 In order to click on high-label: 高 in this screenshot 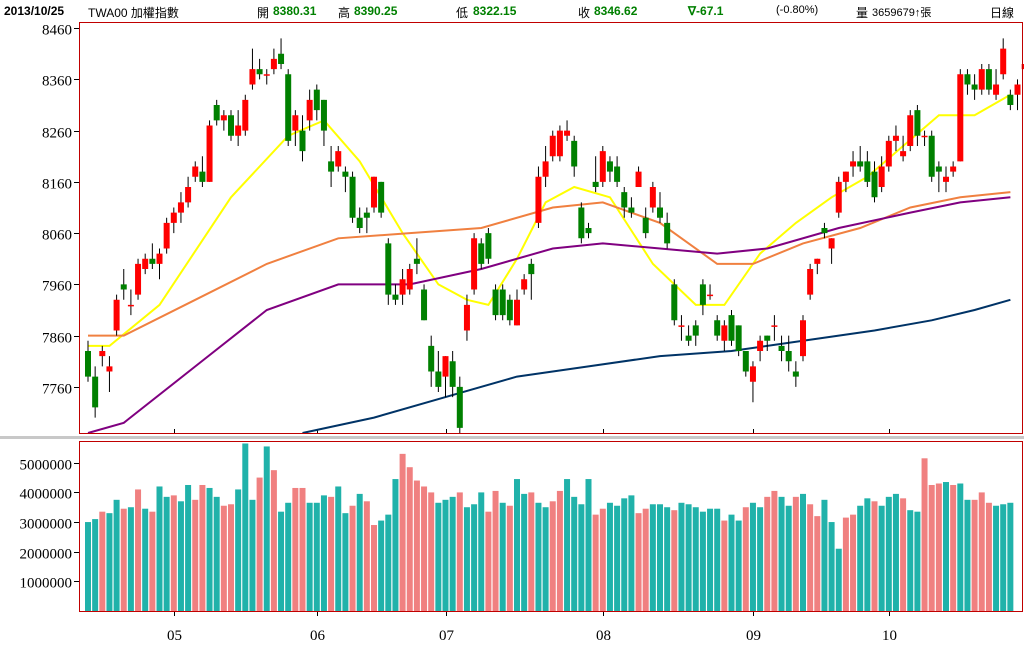, I will do `click(344, 13)`.